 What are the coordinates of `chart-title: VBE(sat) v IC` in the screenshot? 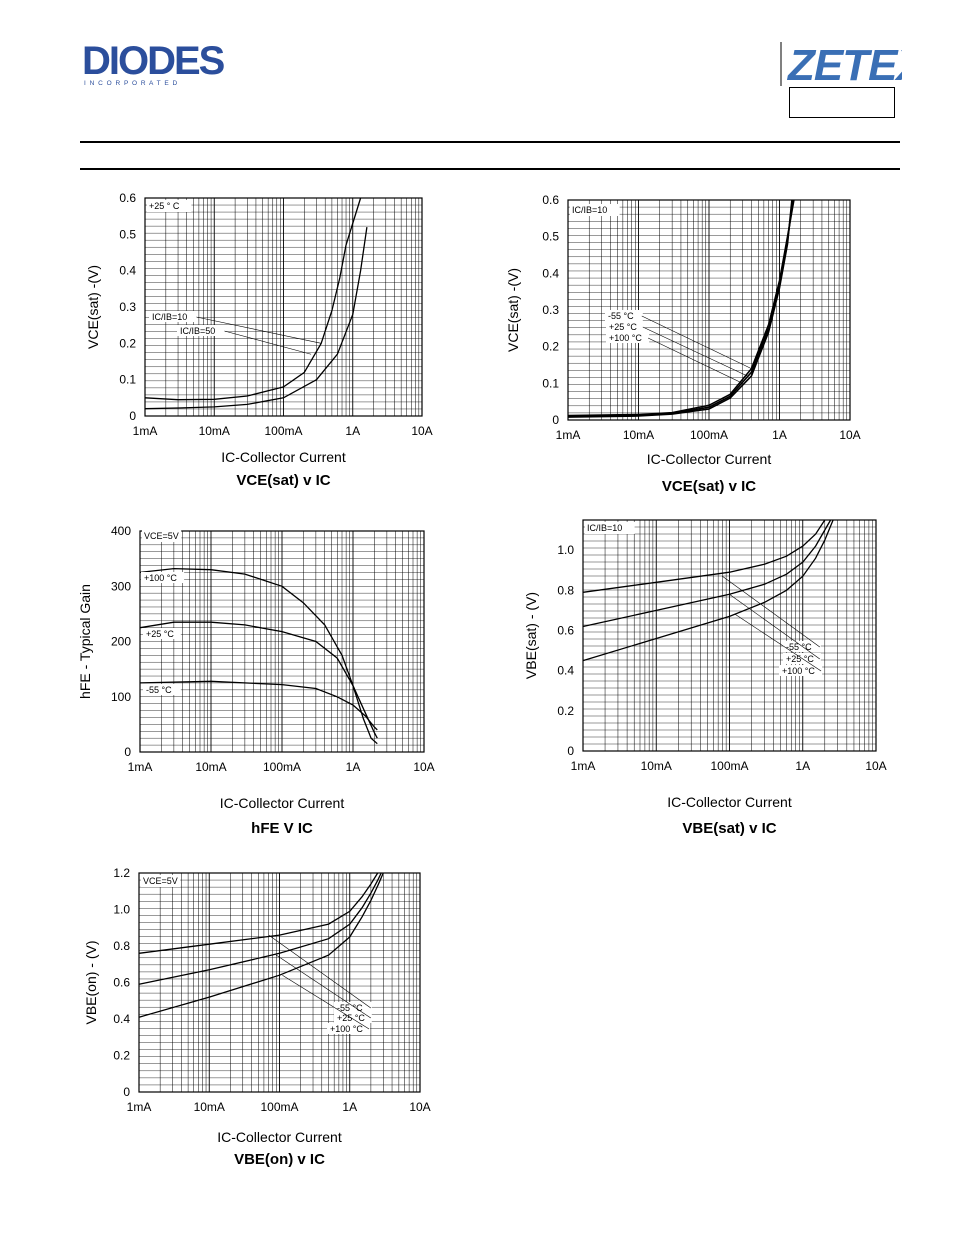 It's located at (729, 828).